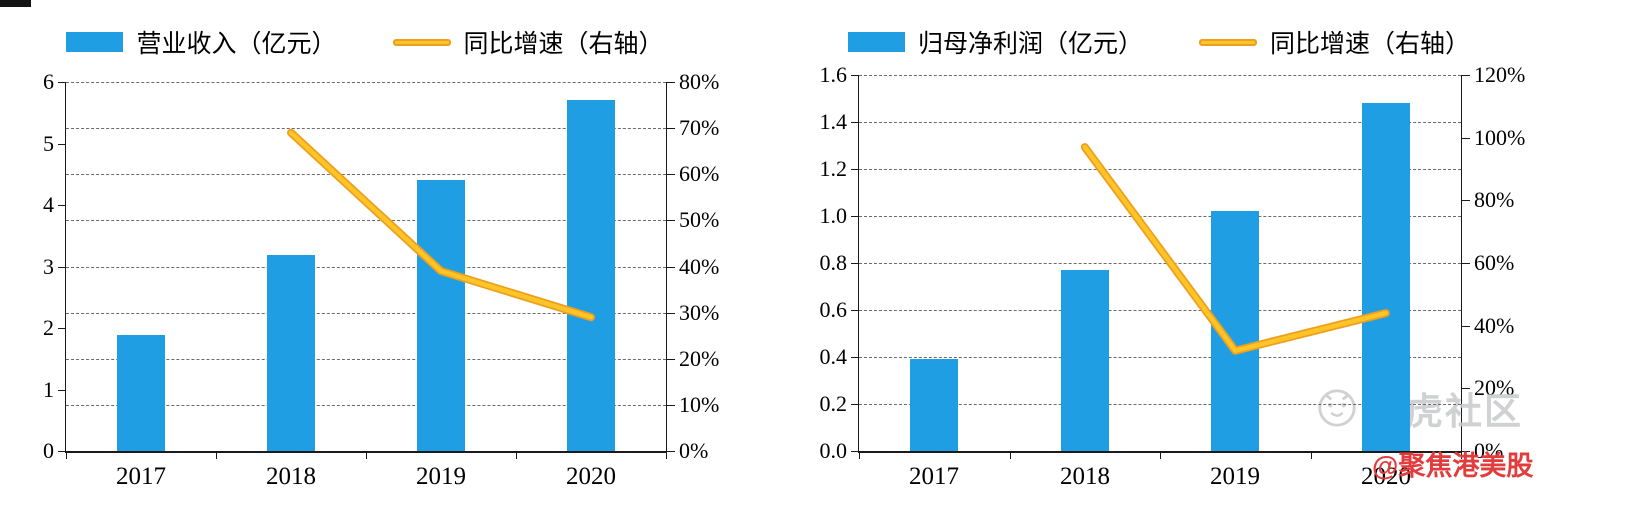 This screenshot has height=517, width=1633. What do you see at coordinates (291, 353) in the screenshot?
I see `bar-2018` at bounding box center [291, 353].